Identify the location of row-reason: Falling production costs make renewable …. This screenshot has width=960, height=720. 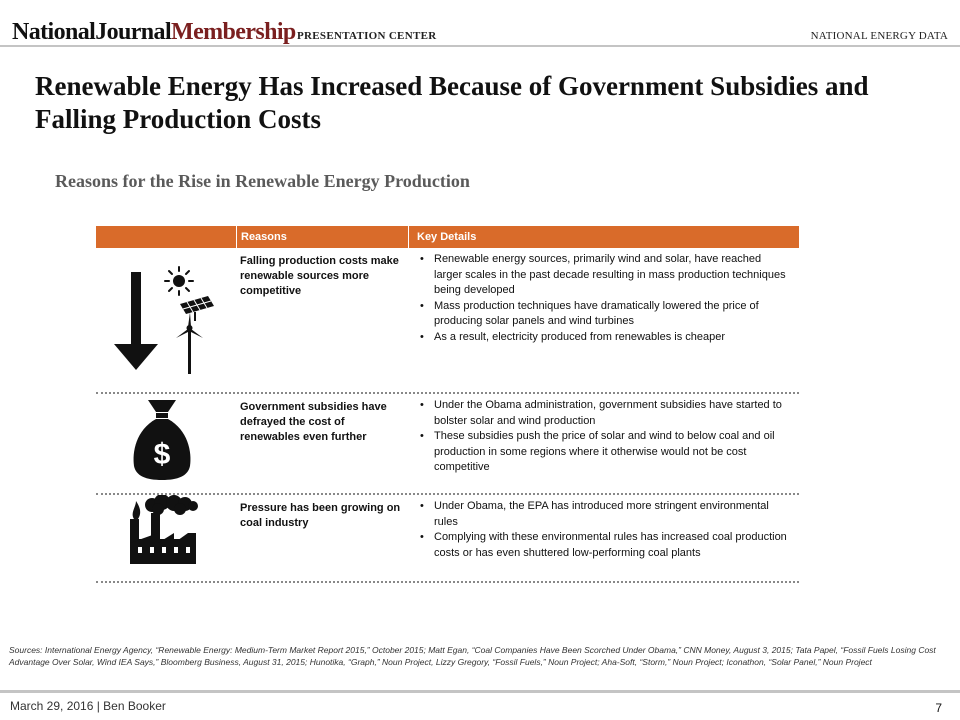
(319, 276).